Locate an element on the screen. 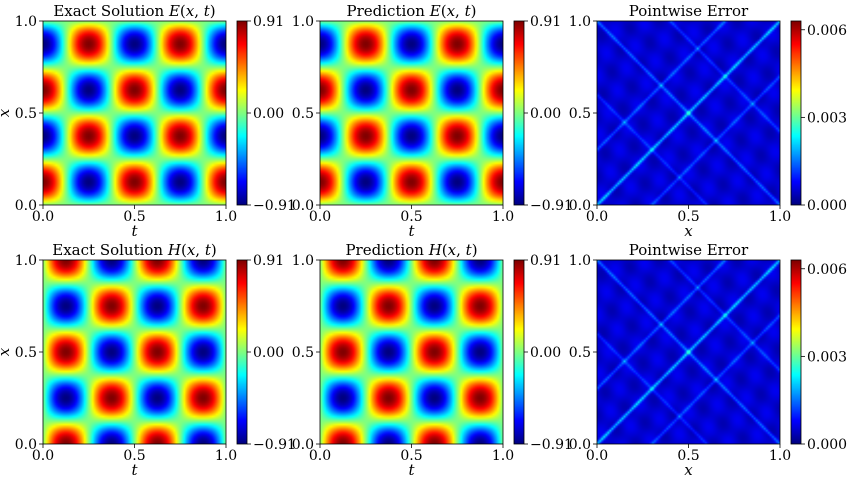 This screenshot has width=847, height=488. colorbar-tick-label: 0.003 is located at coordinates (827, 118).